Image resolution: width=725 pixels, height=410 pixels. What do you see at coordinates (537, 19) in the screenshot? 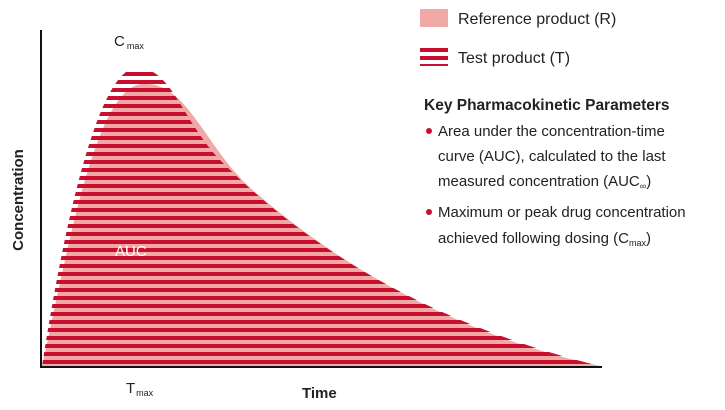
I see `legend-reference: Reference product (R)` at bounding box center [537, 19].